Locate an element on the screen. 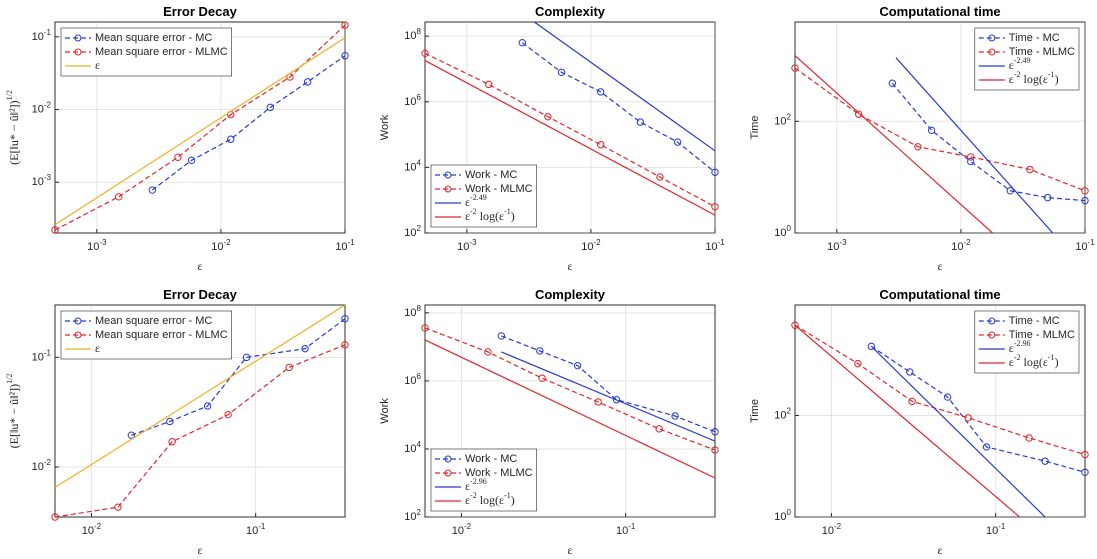 This screenshot has height=559, width=1097. y-axis-label: Work is located at coordinates (385, 411).